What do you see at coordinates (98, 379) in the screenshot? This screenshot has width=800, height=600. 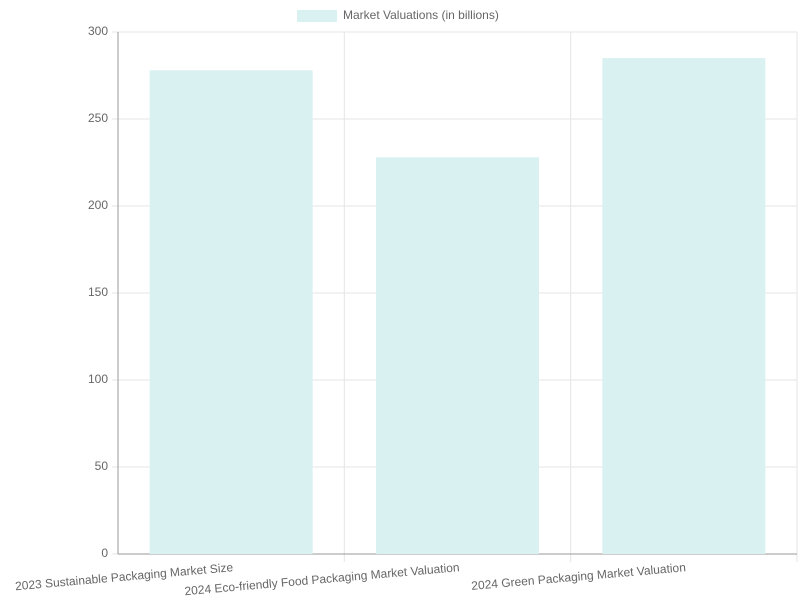 I see `y-tick-label: 100` at bounding box center [98, 379].